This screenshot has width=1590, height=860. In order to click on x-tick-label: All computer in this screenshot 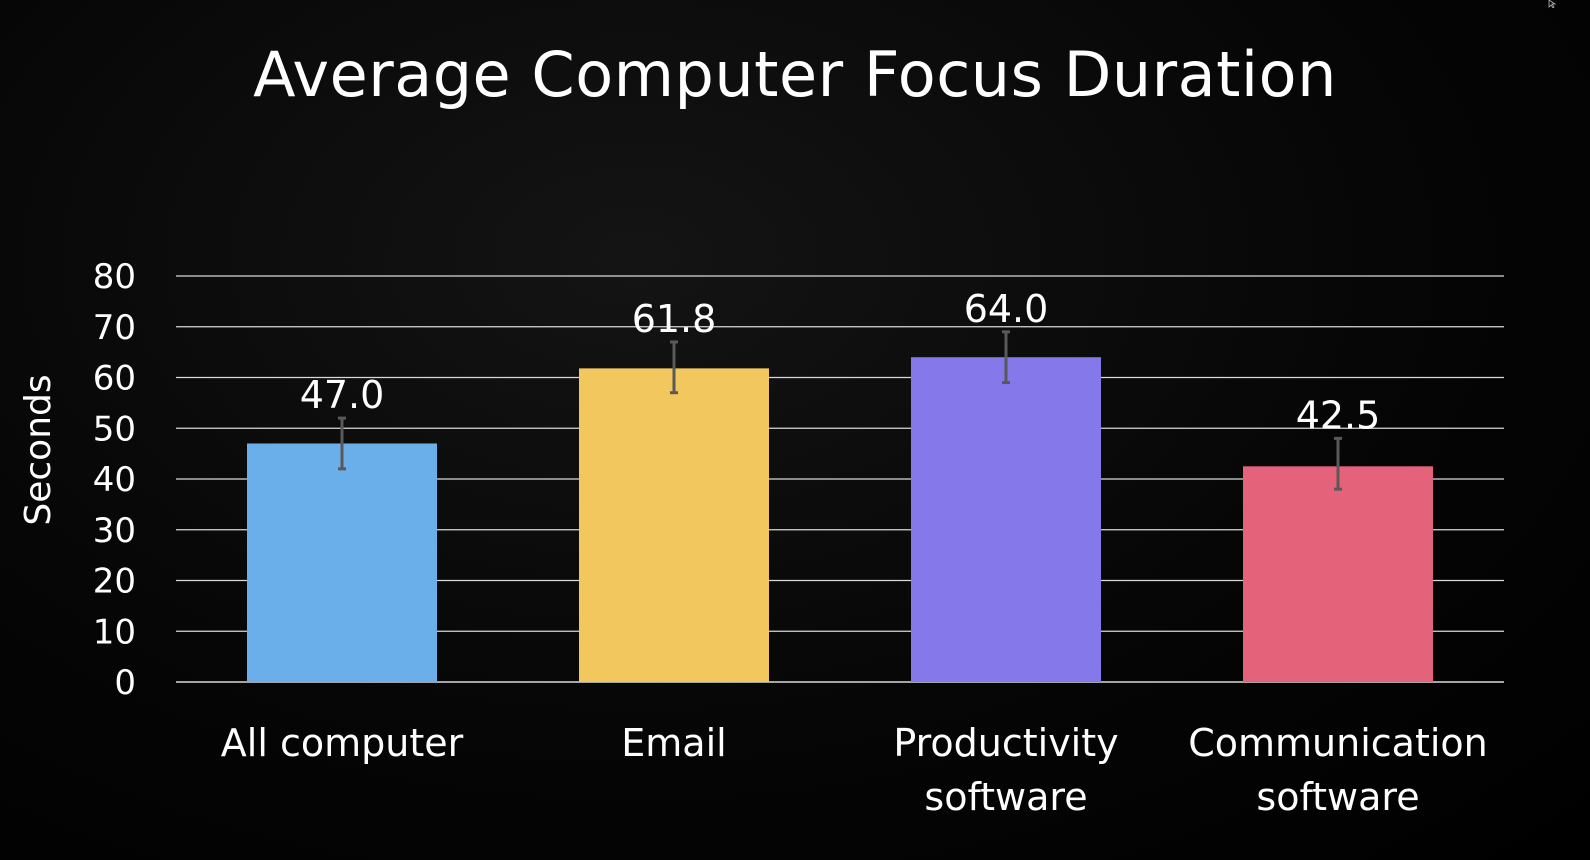, I will do `click(342, 743)`.